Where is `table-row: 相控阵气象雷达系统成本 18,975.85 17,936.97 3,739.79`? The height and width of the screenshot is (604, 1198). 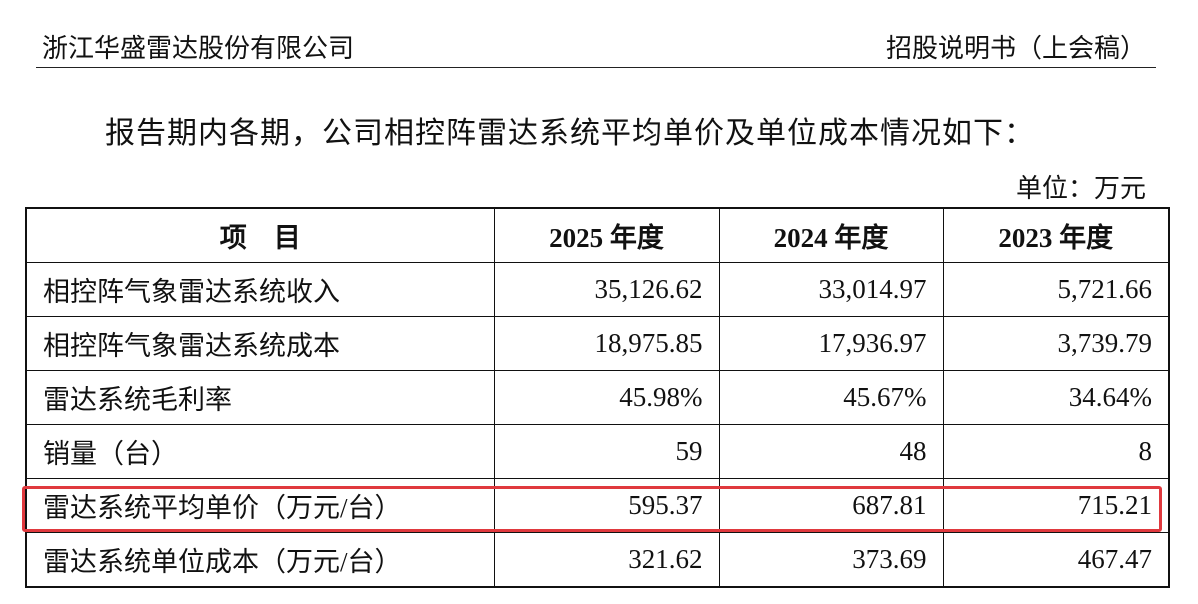
table-row: 相控阵气象雷达系统成本 18,975.85 17,936.97 3,739.79 is located at coordinates (597, 343).